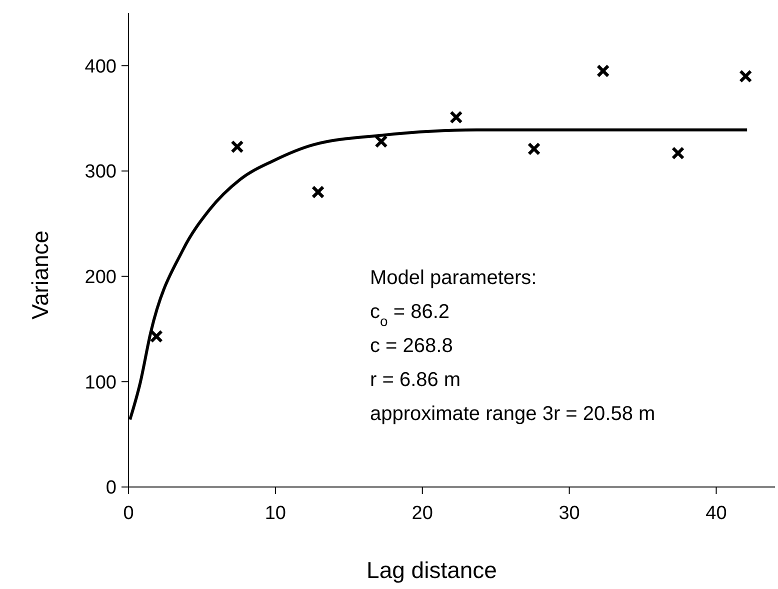 Image resolution: width=778 pixels, height=589 pixels. Describe the element at coordinates (275, 513) in the screenshot. I see `x-tick-label: 10` at that location.